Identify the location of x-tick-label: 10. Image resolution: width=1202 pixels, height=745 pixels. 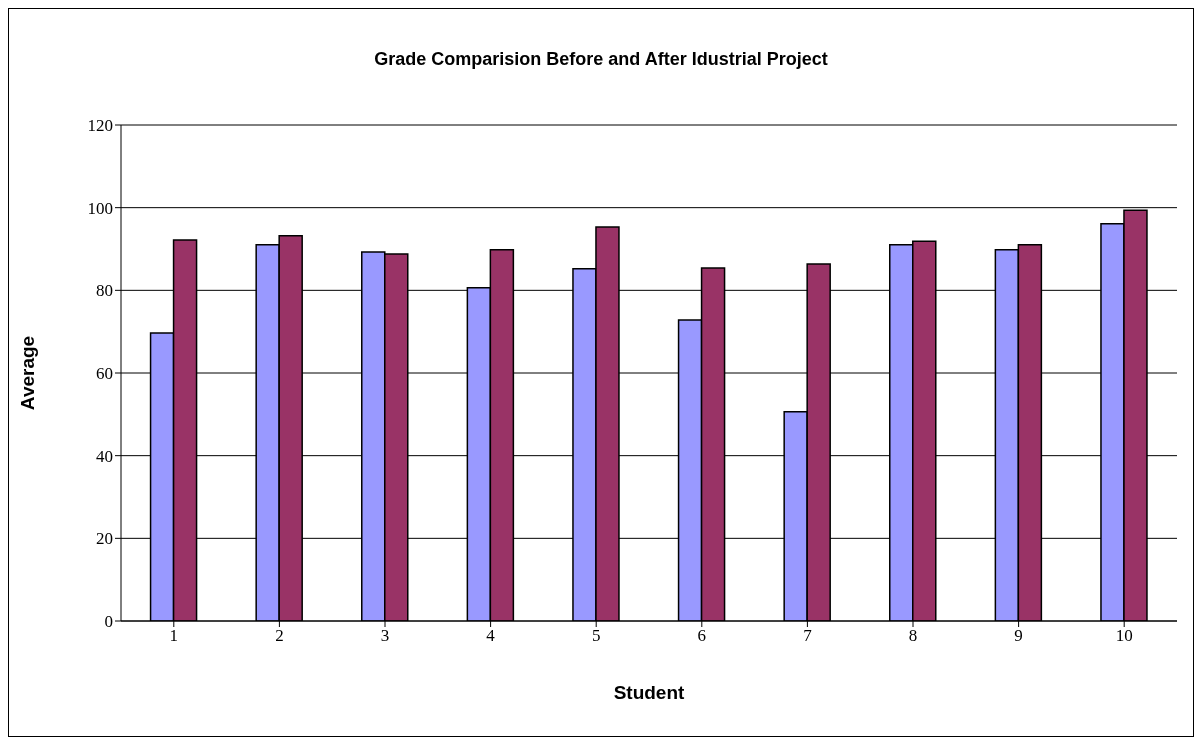
(1124, 636).